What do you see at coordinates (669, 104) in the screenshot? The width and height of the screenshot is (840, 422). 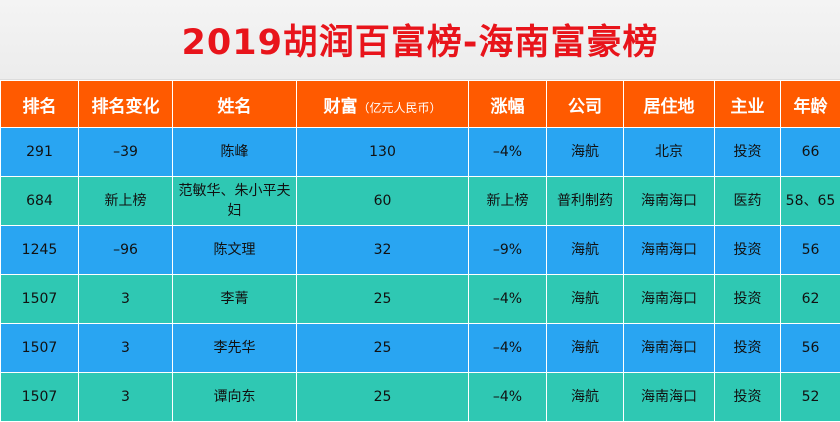 I see `header-residence: 居住地` at bounding box center [669, 104].